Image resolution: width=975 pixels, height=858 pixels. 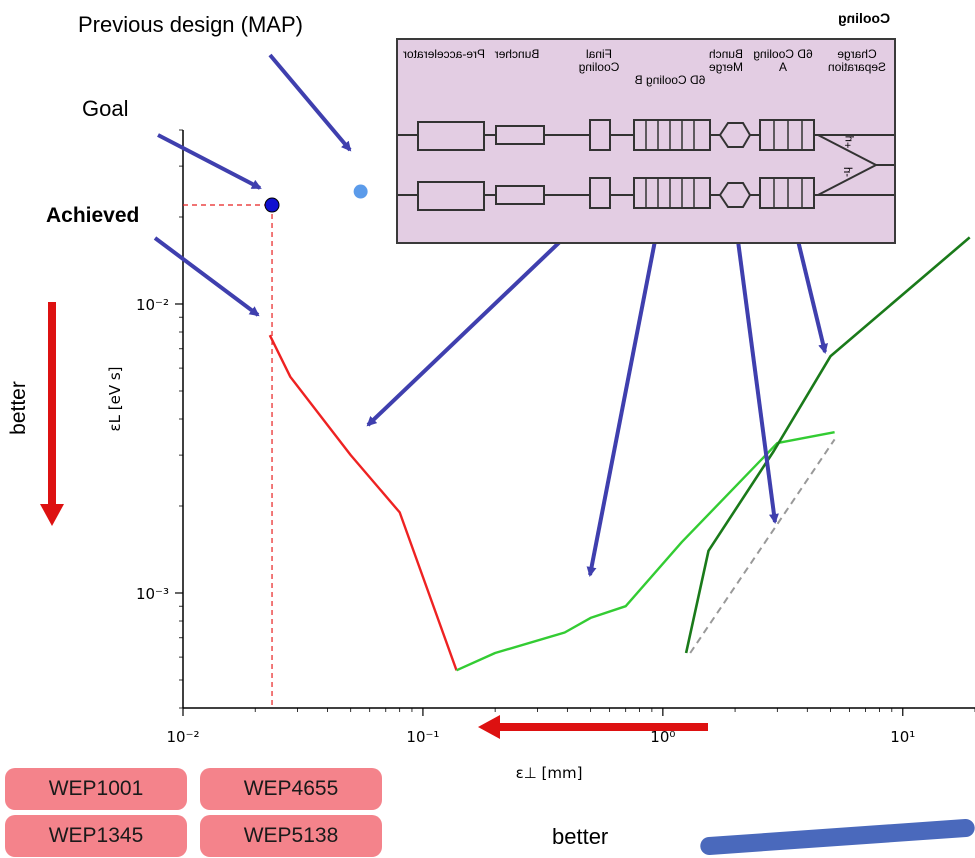 I want to click on stage-label-6d-cooling-a: 6D Cooling A, so click(x=783, y=60).